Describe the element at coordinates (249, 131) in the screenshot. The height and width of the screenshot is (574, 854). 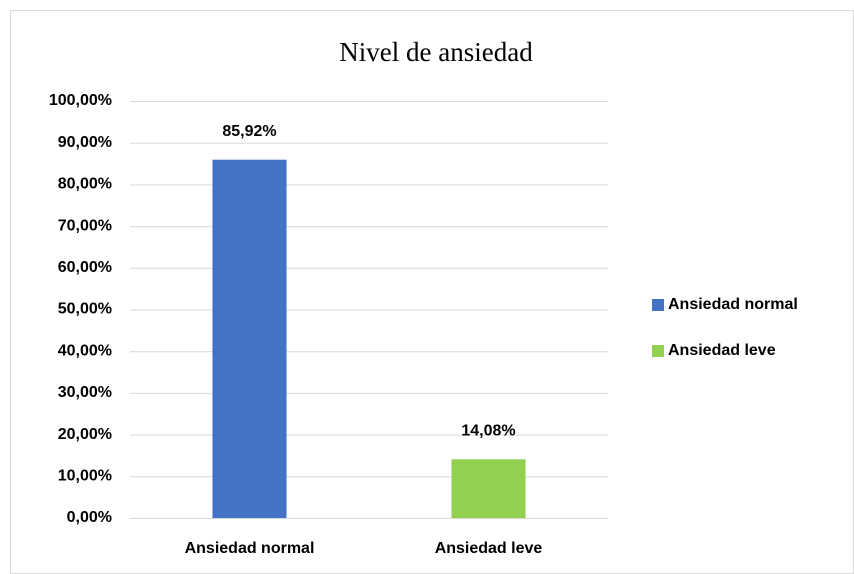
I see `data-label: 85,92%` at that location.